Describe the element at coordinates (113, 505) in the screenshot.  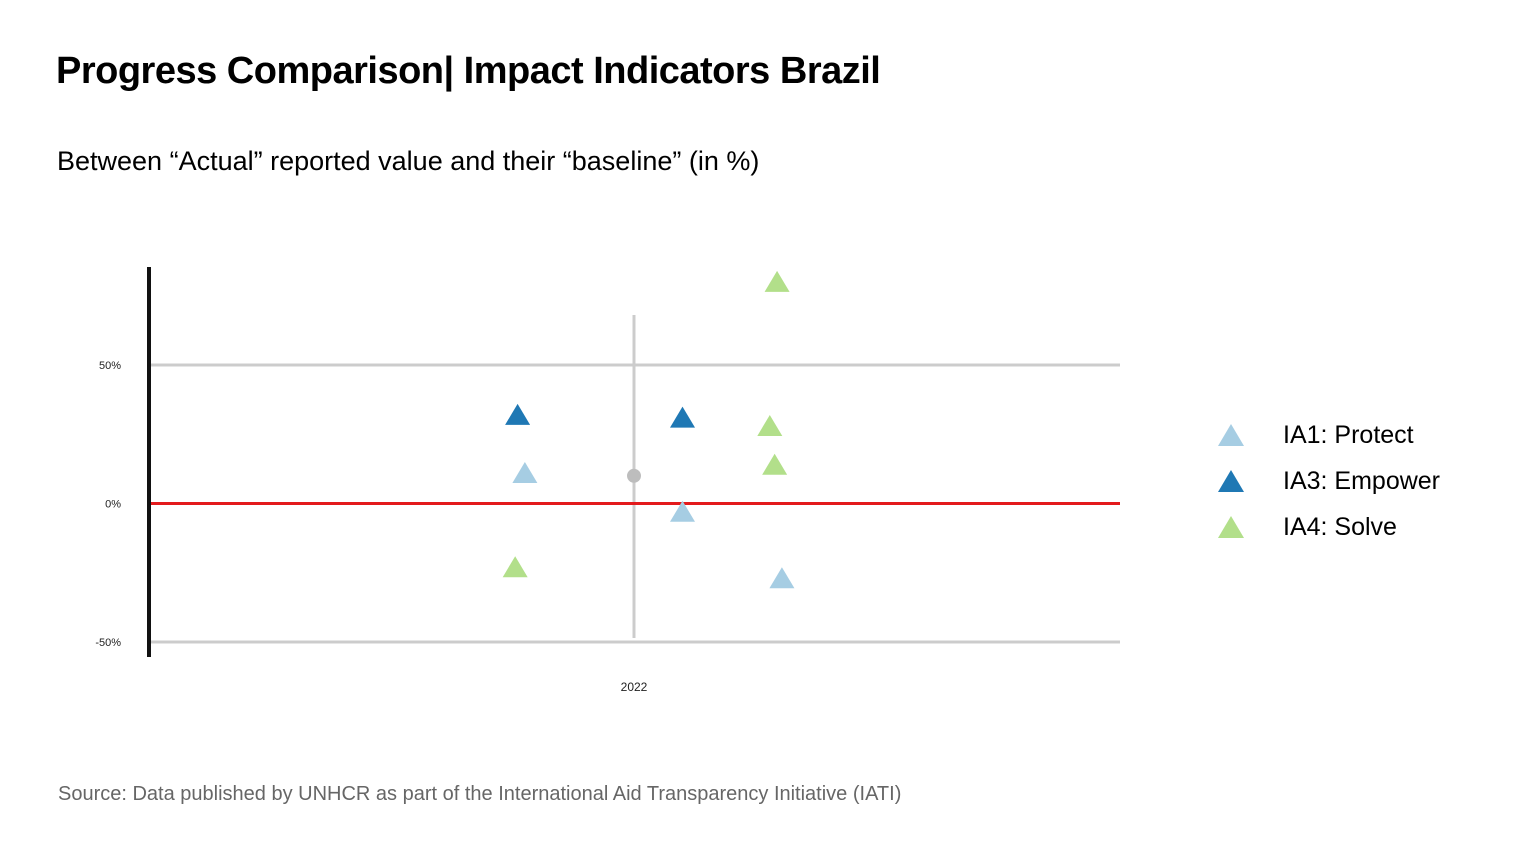
I see `y-tick-label: 0%` at that location.